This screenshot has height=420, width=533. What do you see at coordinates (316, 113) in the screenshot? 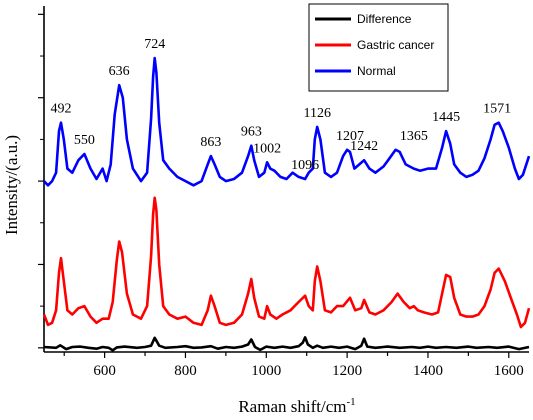
I see `peak-label: 1126` at bounding box center [316, 113].